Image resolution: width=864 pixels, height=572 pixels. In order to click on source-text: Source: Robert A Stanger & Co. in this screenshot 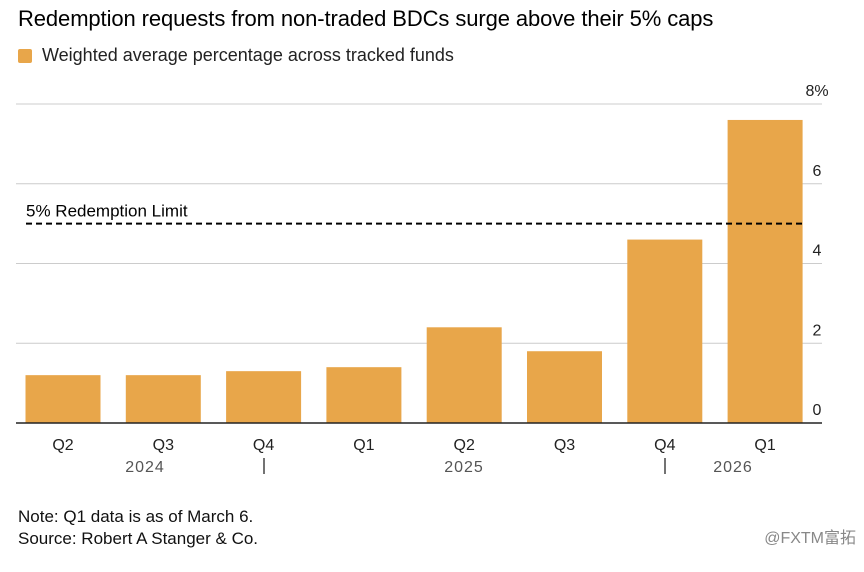, I will do `click(138, 538)`.